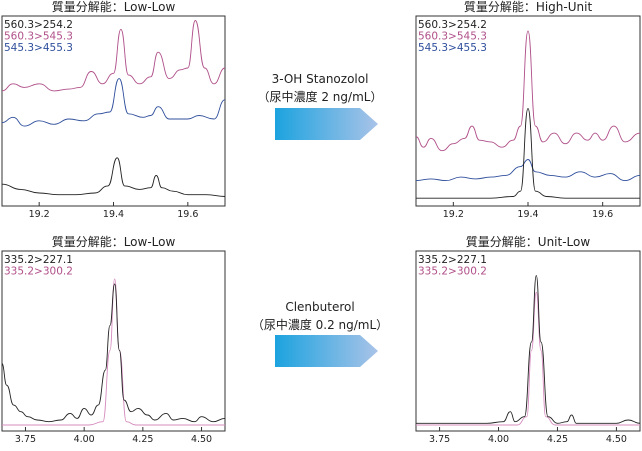 The image size is (642, 451). What do you see at coordinates (452, 260) in the screenshot?
I see `panel-4-legend-entry: 335.2>227.1` at bounding box center [452, 260].